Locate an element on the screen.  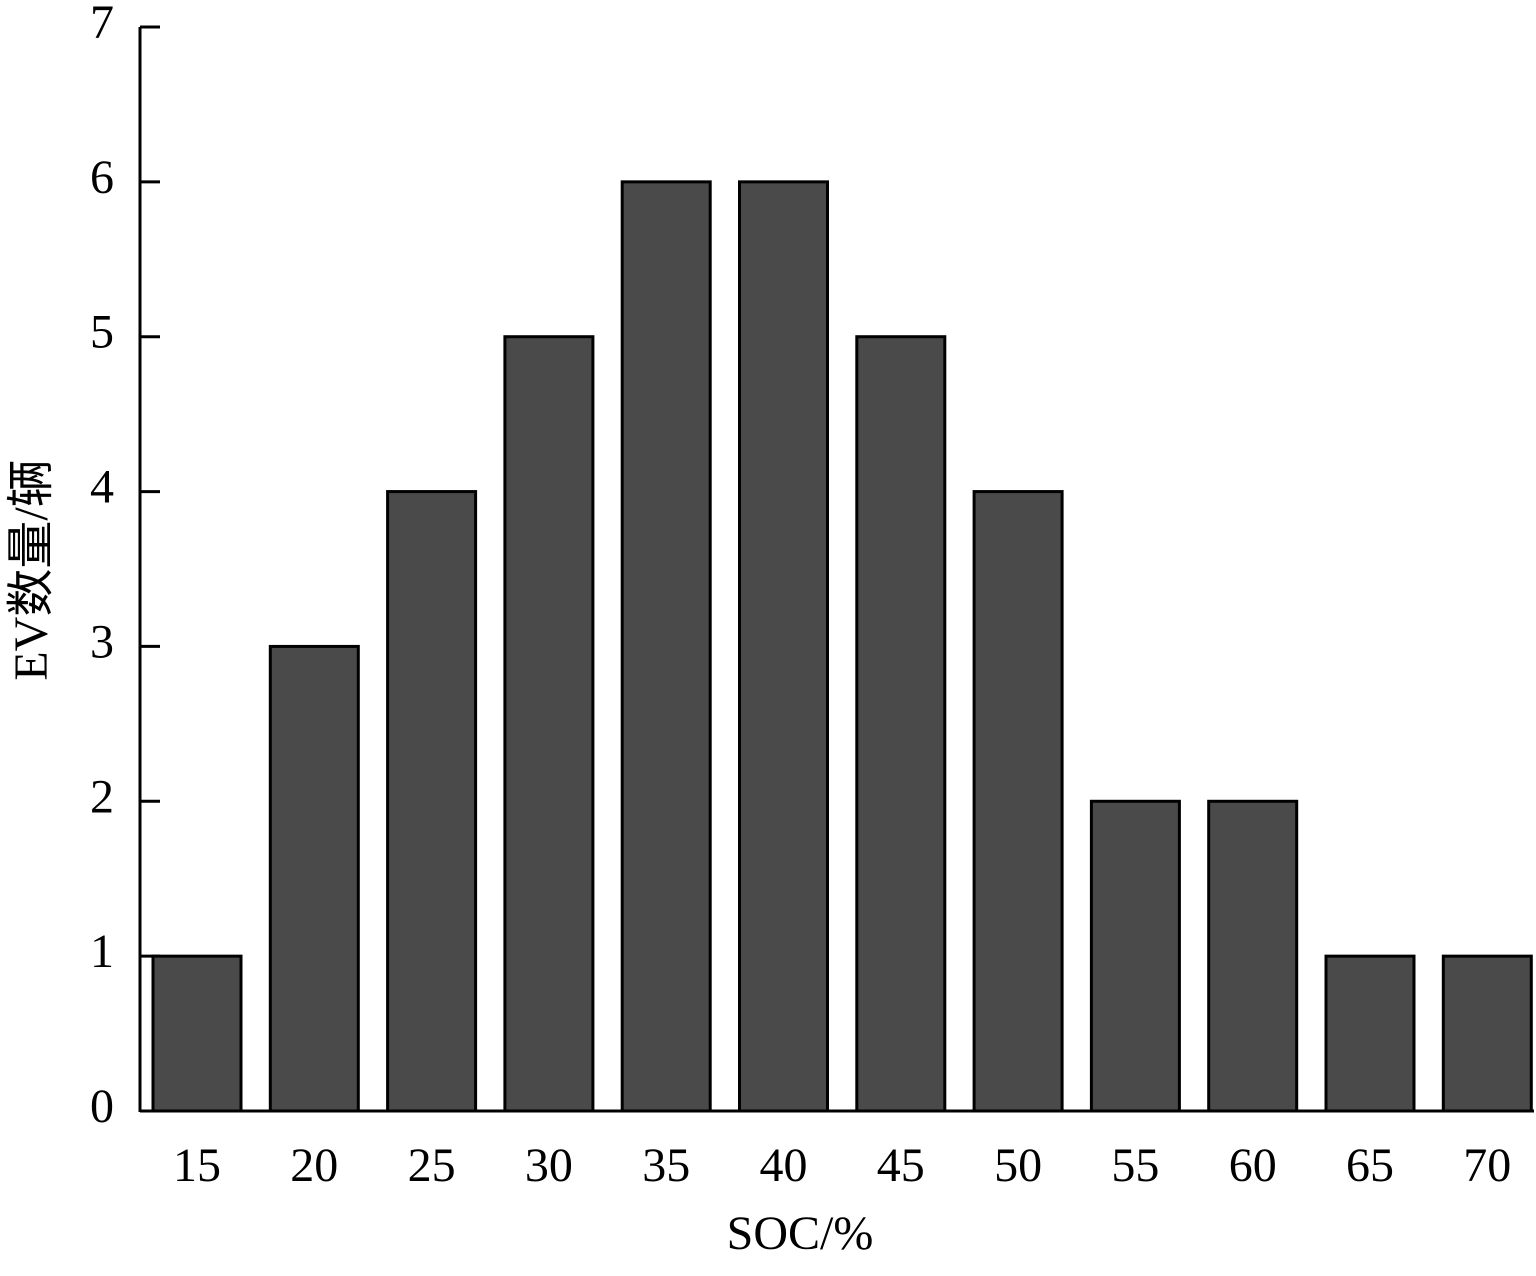
y-tick-label: 1 is located at coordinates (102, 951).